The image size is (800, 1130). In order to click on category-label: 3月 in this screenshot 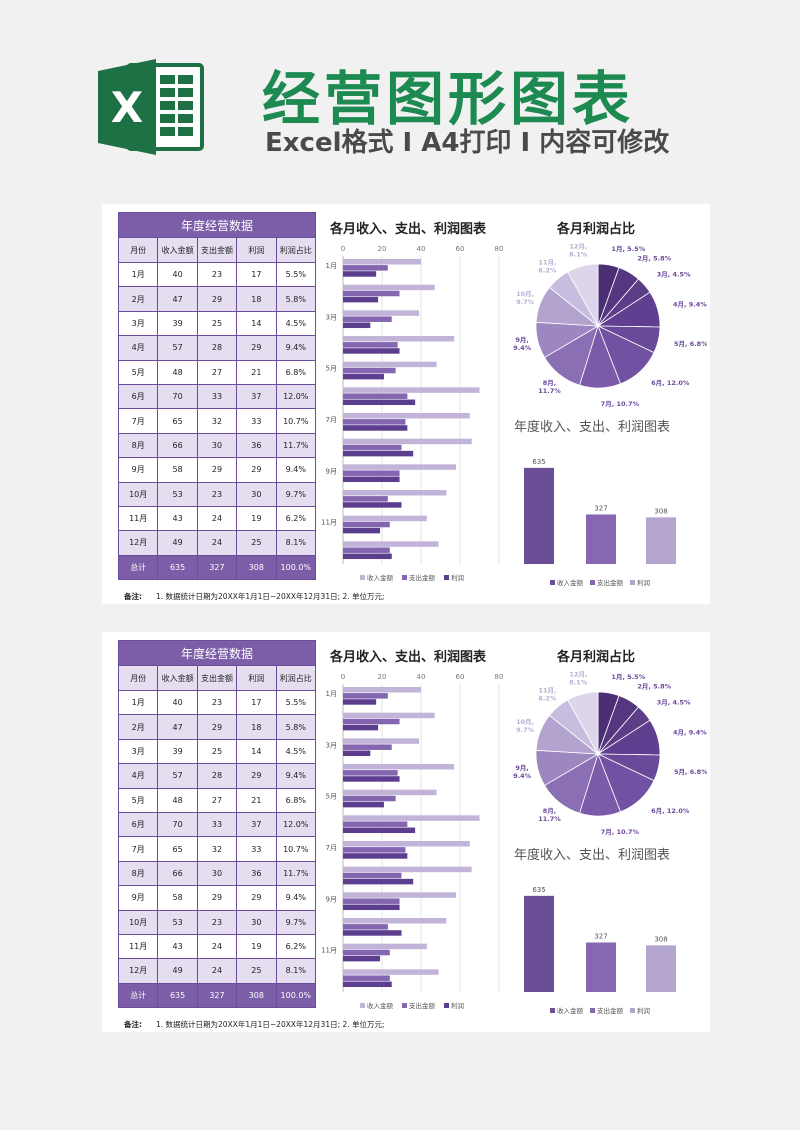, I will do `click(331, 745)`.